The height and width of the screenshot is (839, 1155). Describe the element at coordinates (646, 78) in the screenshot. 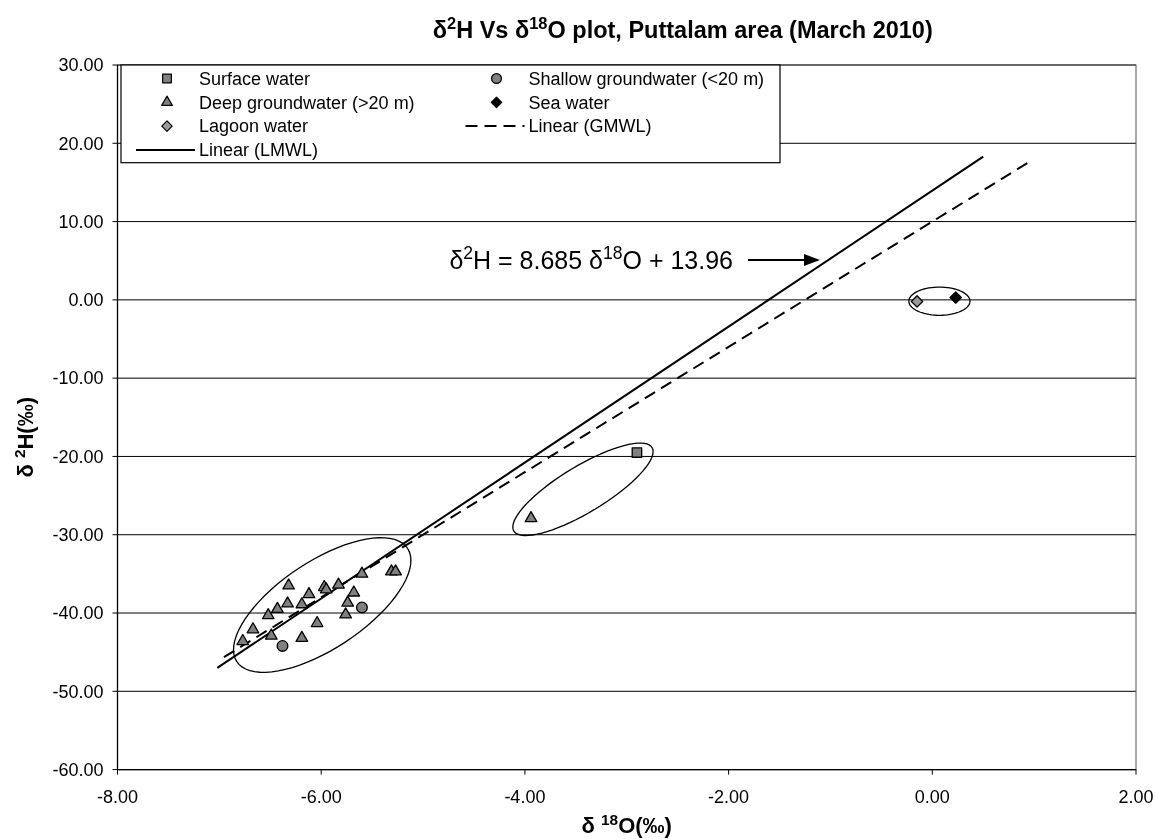

I see `legend-label: Shallow groundwater (<20 m)` at that location.